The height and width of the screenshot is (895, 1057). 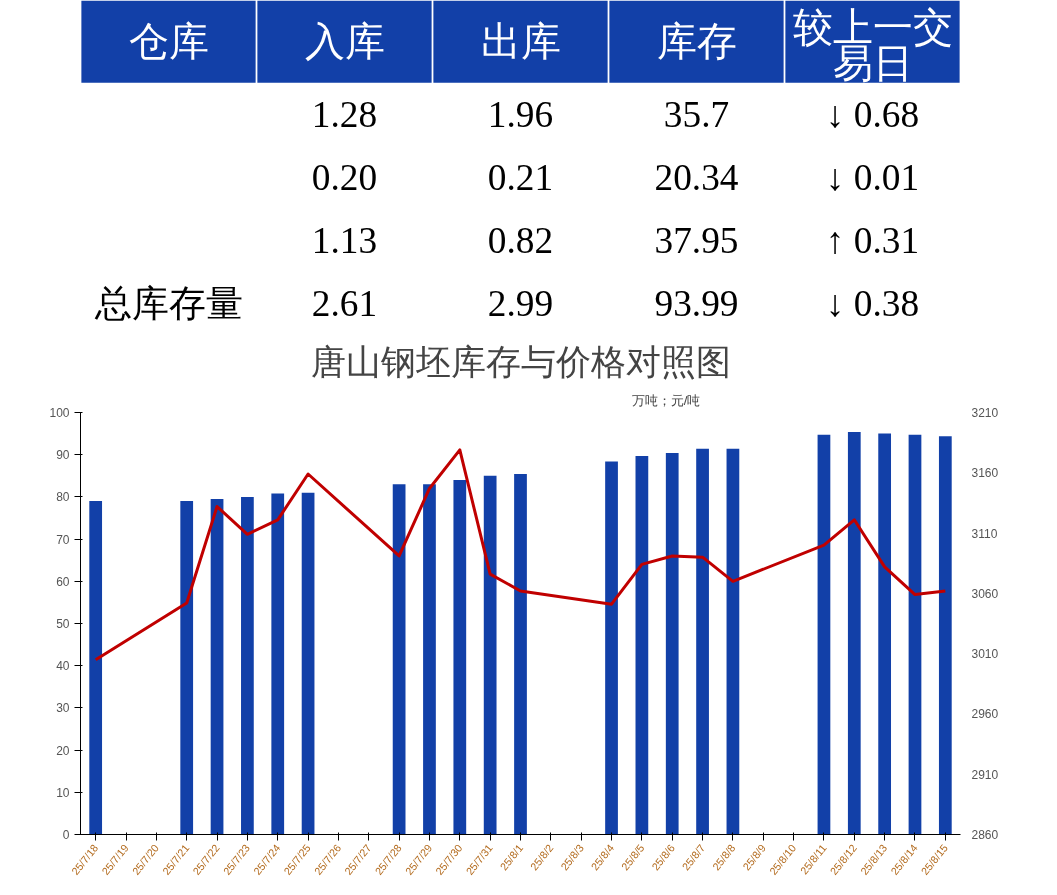 I want to click on y2-tick-label: 3110, so click(x=984, y=533).